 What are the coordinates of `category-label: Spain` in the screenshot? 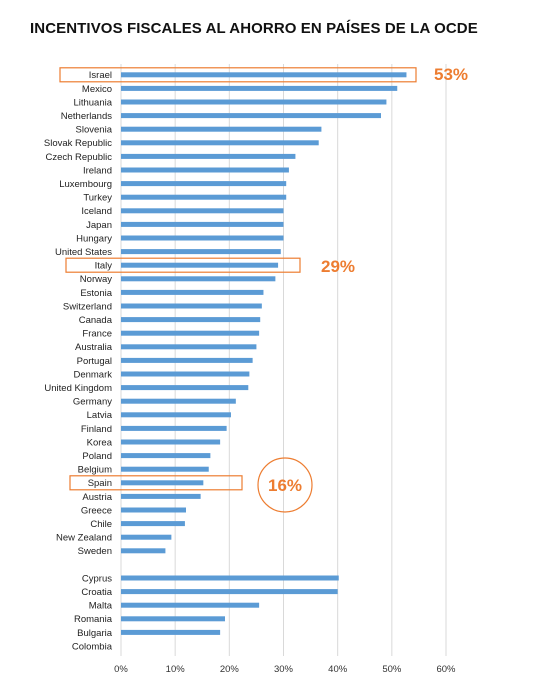 It's located at (100, 483).